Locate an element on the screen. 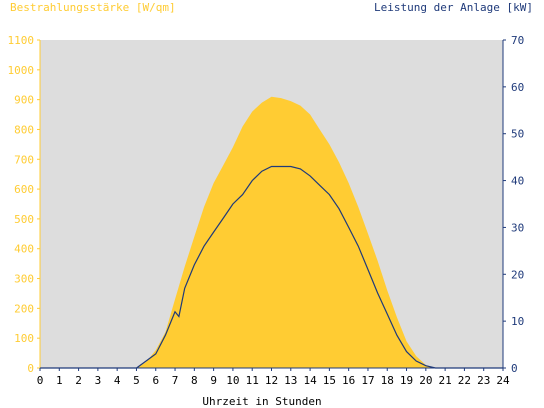 This screenshot has height=408, width=544. x-tick-label: 18 is located at coordinates (387, 380).